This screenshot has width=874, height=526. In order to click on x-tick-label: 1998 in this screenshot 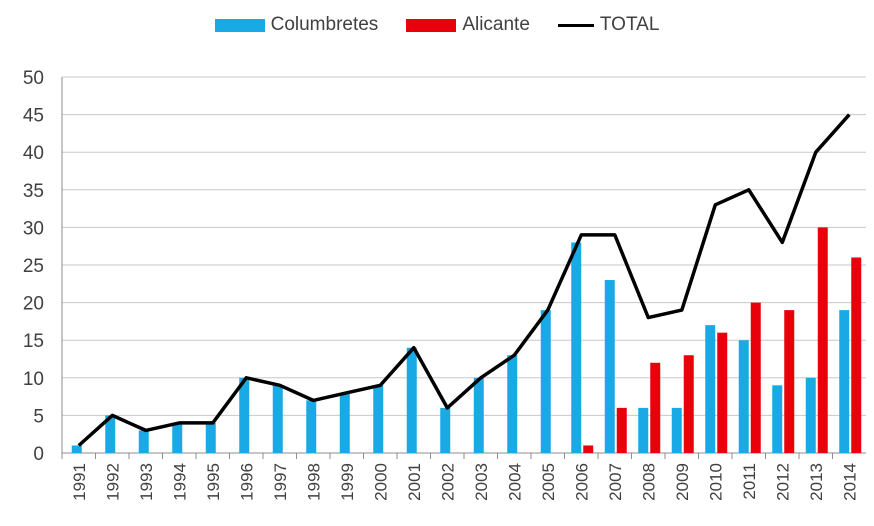, I will do `click(313, 482)`.